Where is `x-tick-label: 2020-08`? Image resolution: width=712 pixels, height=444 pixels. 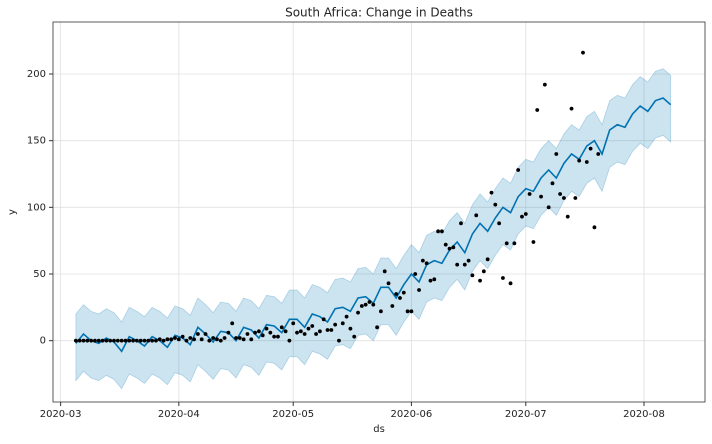
x-tick-label: 2020-08 is located at coordinates (644, 414).